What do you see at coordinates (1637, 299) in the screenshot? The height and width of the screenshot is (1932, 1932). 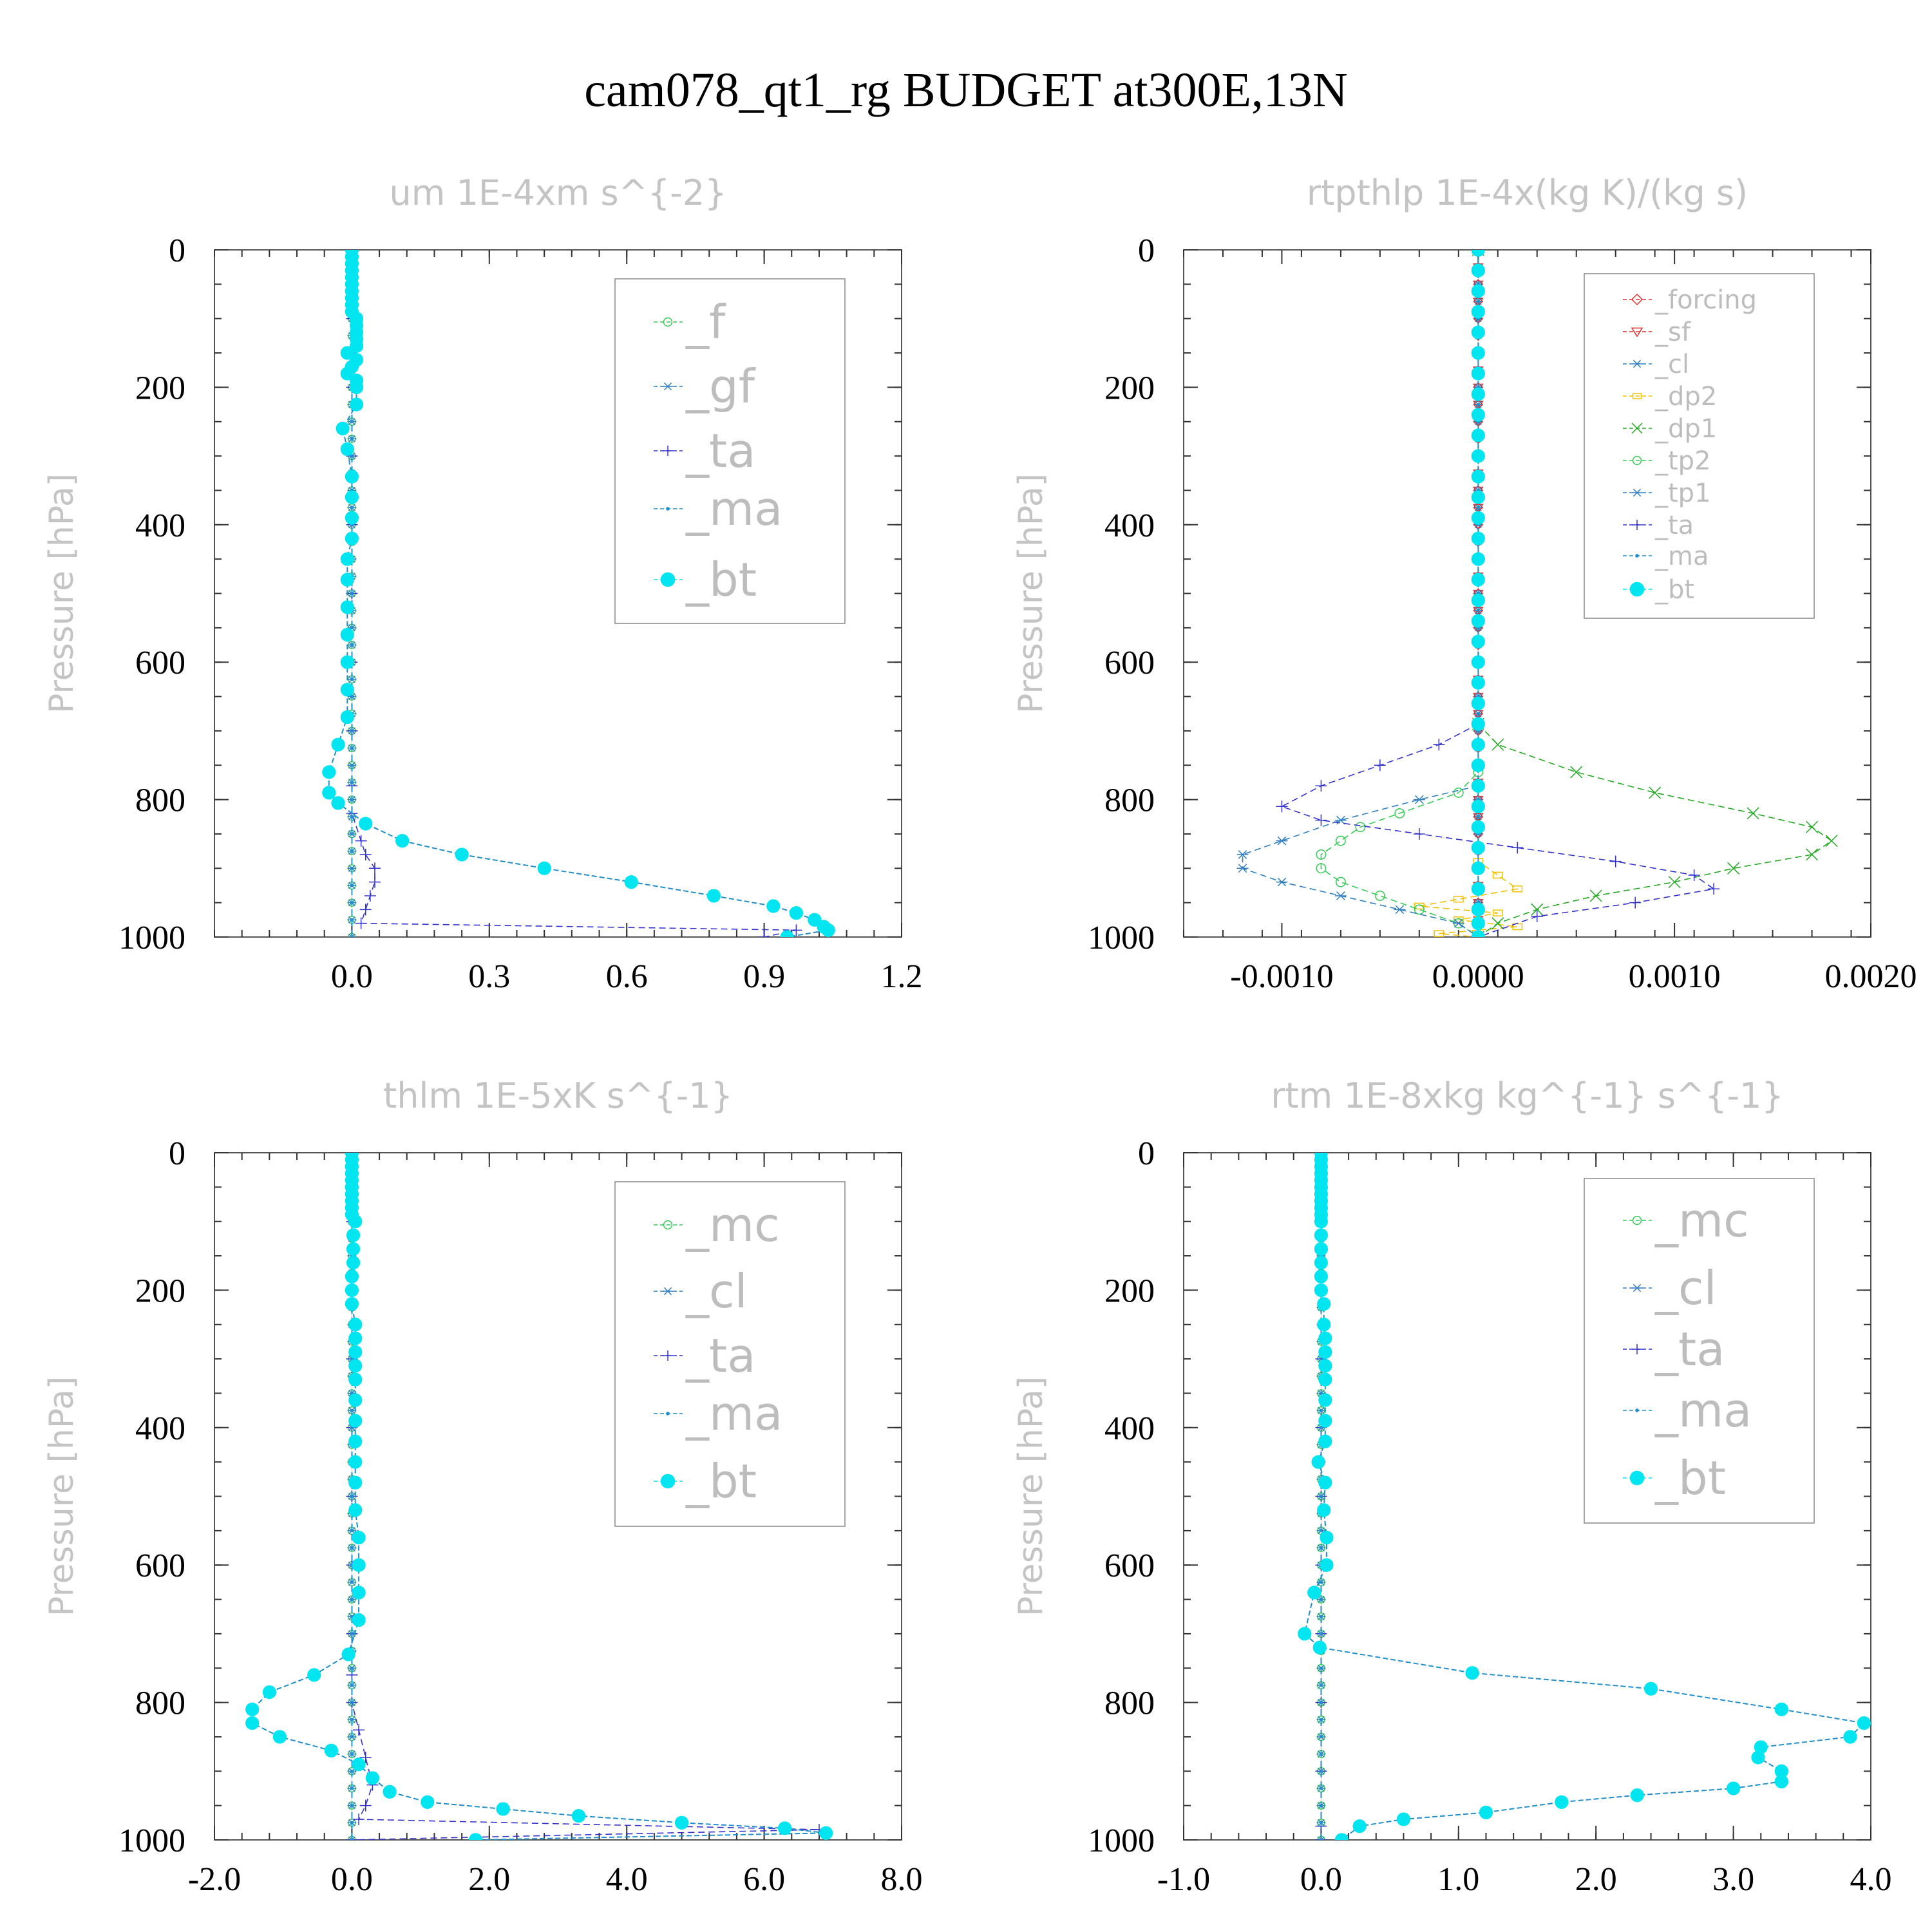 I see `marker-forcing-legend` at bounding box center [1637, 299].